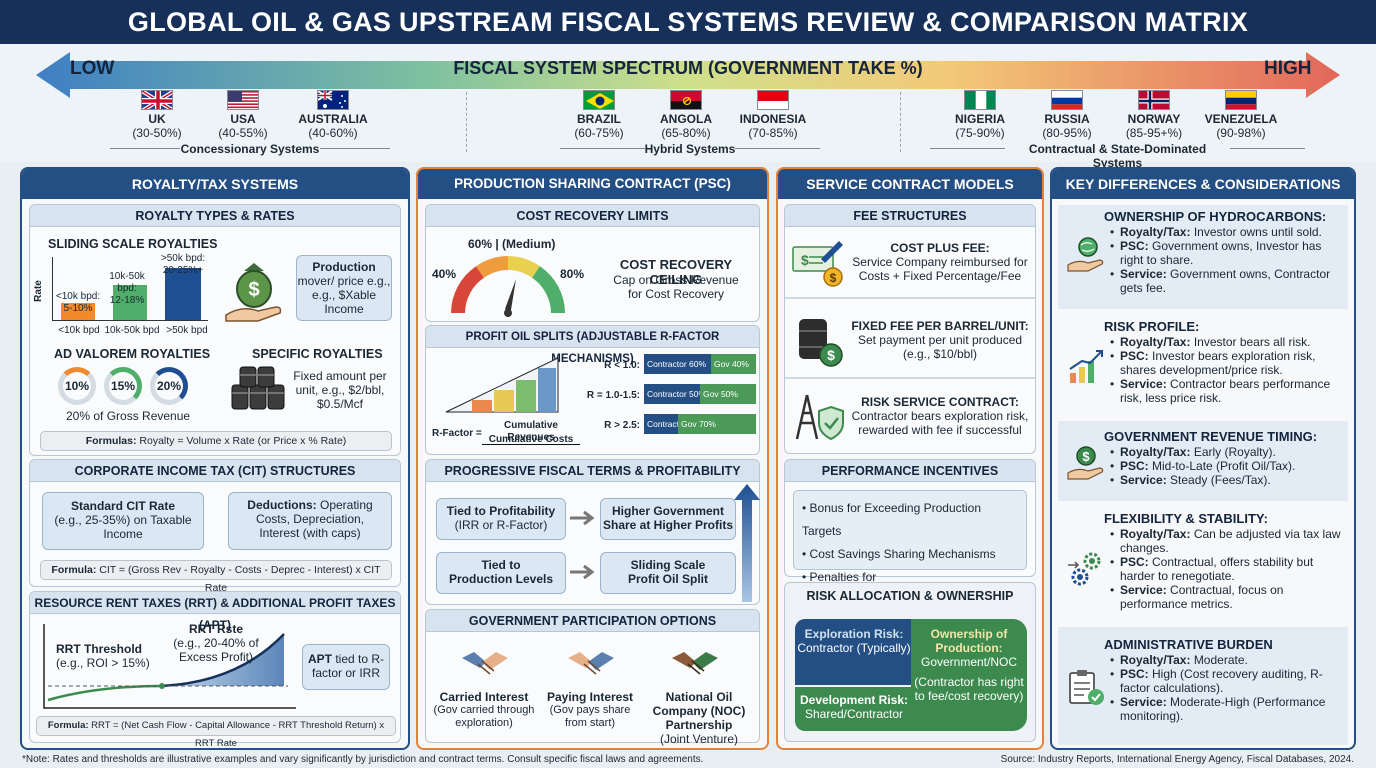 The width and height of the screenshot is (1376, 768). Describe the element at coordinates (668, 519) in the screenshot. I see `prog-box-higher-gov: Higher Government Share at Higher Profits` at that location.